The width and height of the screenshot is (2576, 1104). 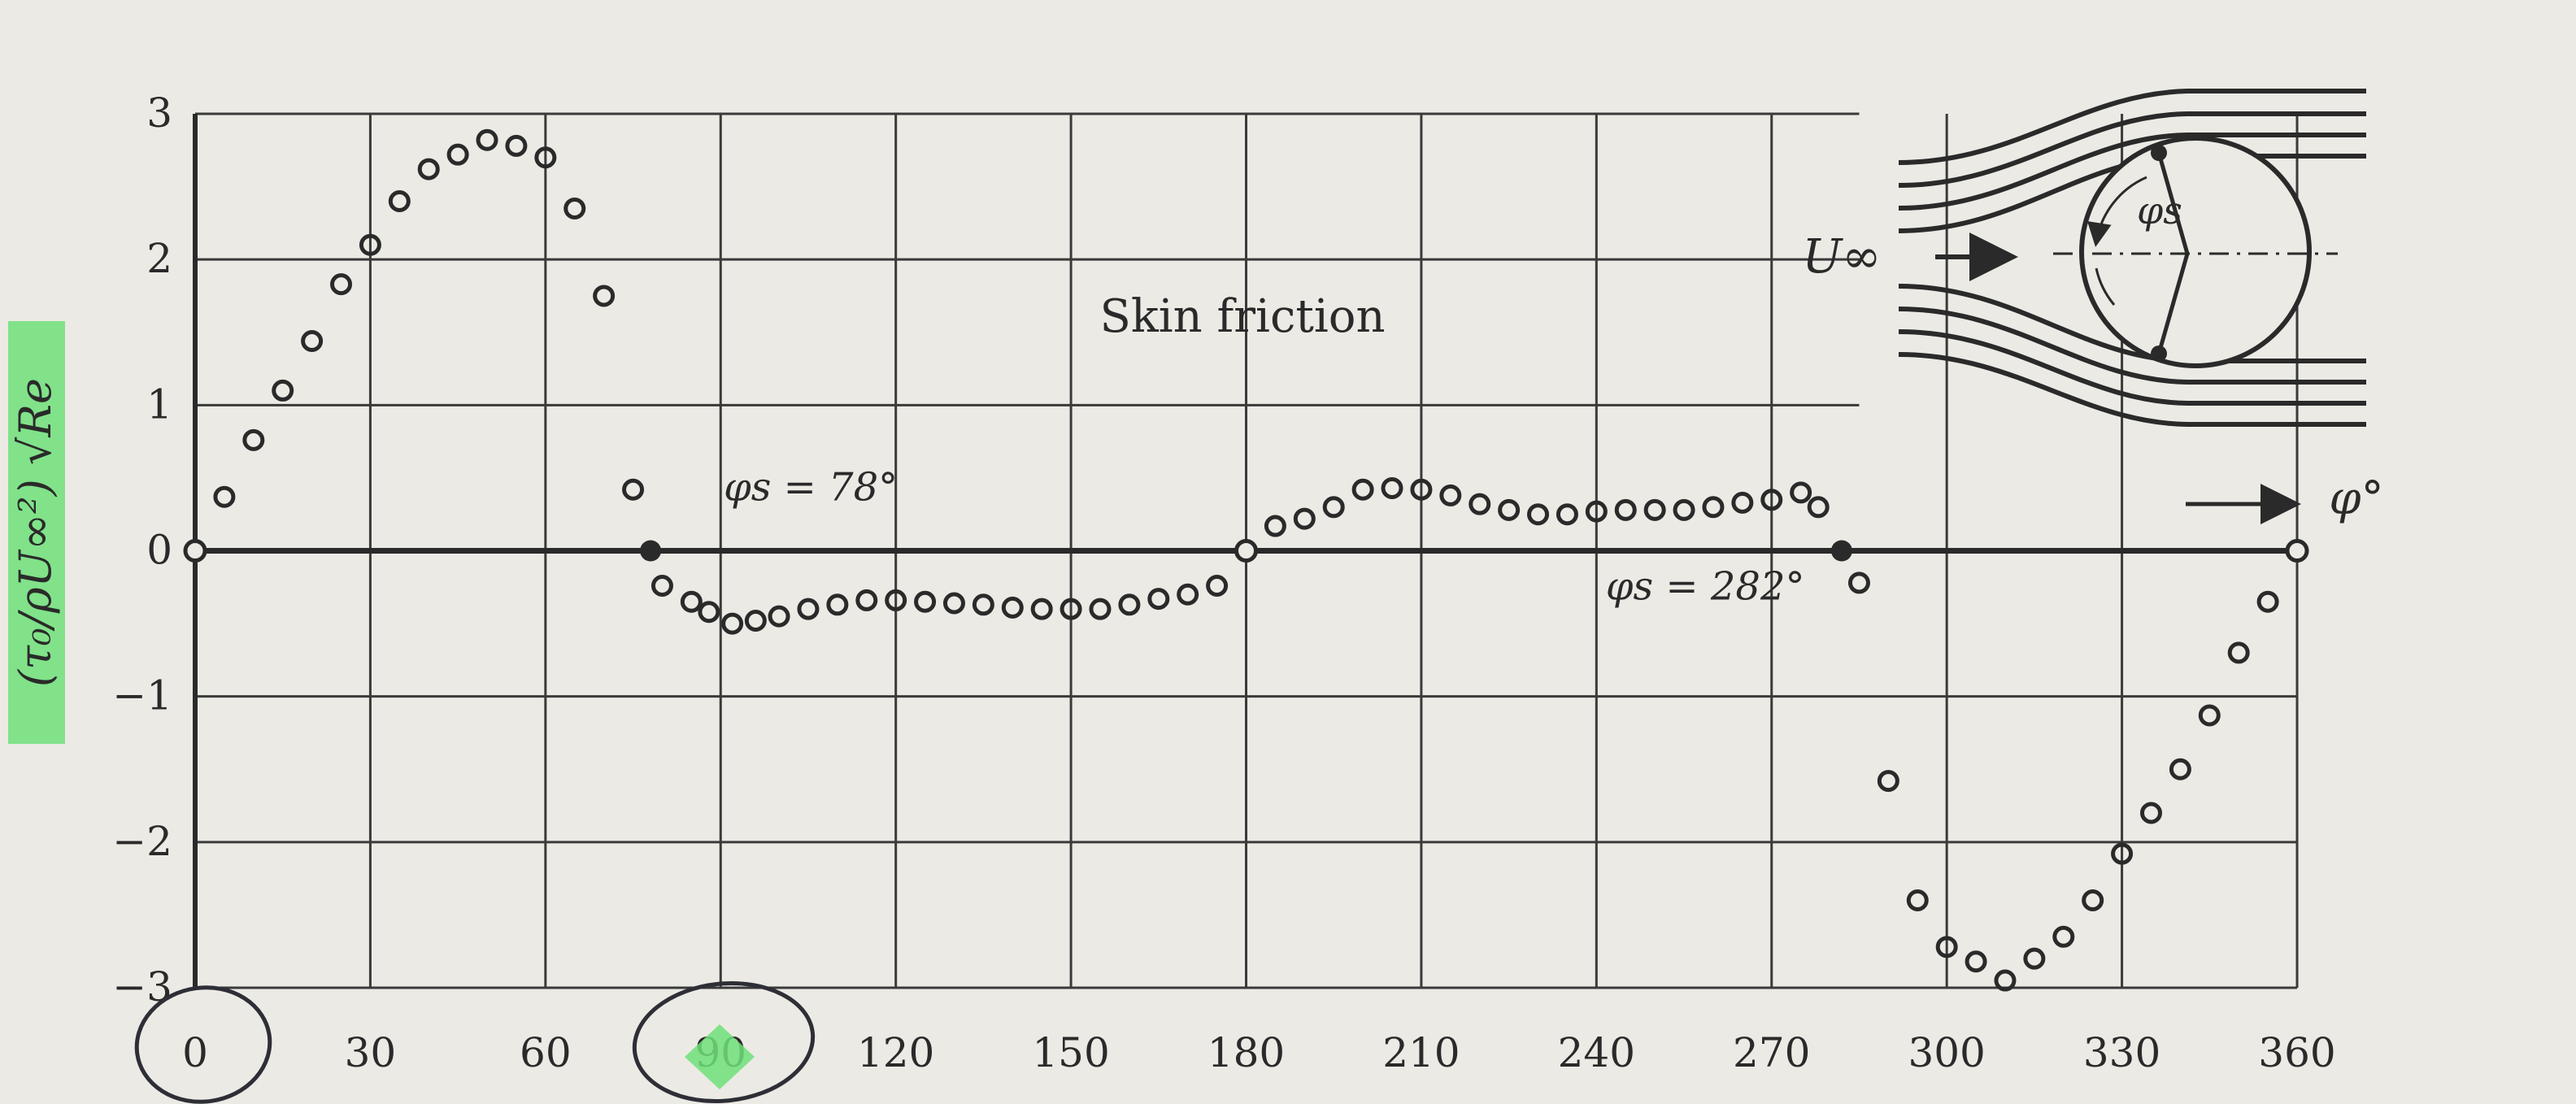 What do you see at coordinates (546, 1052) in the screenshot?
I see `x-tick-label: 60` at bounding box center [546, 1052].